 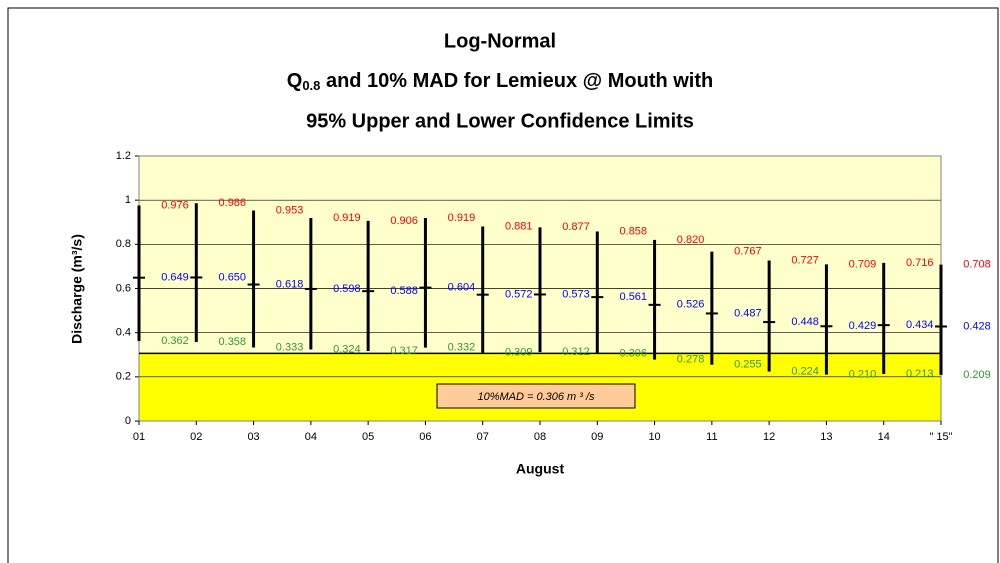 What do you see at coordinates (654, 437) in the screenshot?
I see `x-tick-label: 10` at bounding box center [654, 437].